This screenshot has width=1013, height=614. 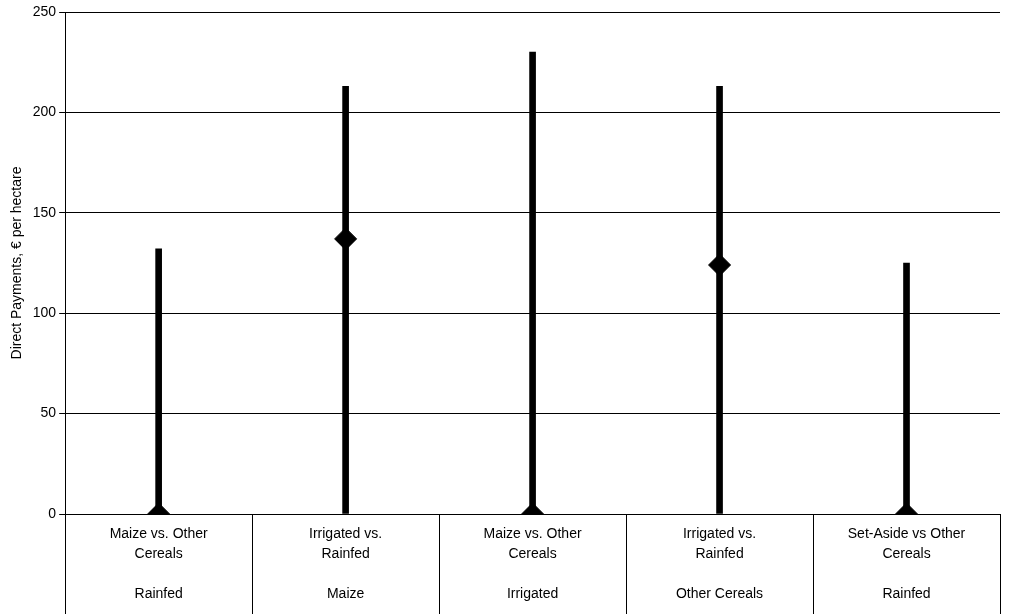 What do you see at coordinates (906, 562) in the screenshot?
I see `category-label: Set-Aside vs Other Cereals Rainfed` at bounding box center [906, 562].